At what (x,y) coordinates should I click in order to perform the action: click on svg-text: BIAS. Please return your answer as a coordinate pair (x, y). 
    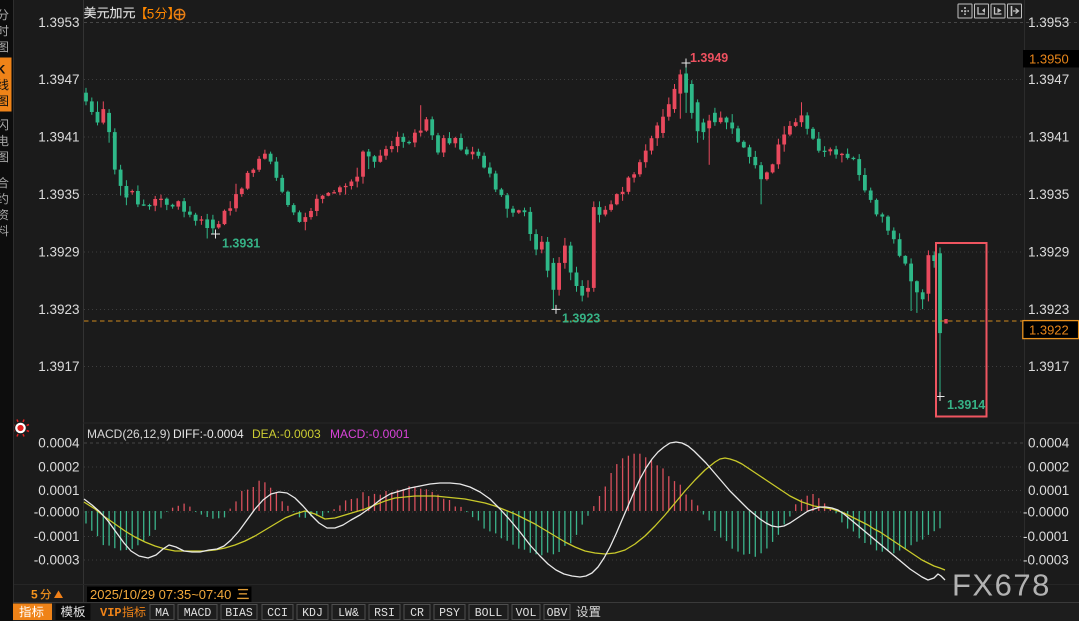
    Looking at the image, I should click on (239, 613).